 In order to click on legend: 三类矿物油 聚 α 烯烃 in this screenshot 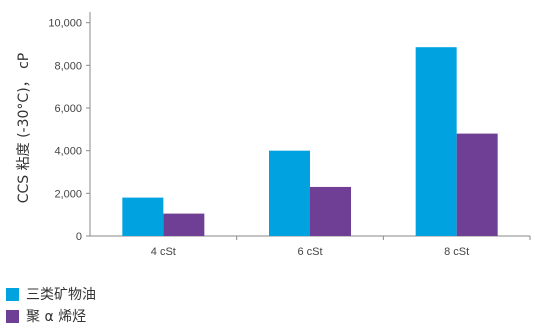, I will do `click(51, 306)`.